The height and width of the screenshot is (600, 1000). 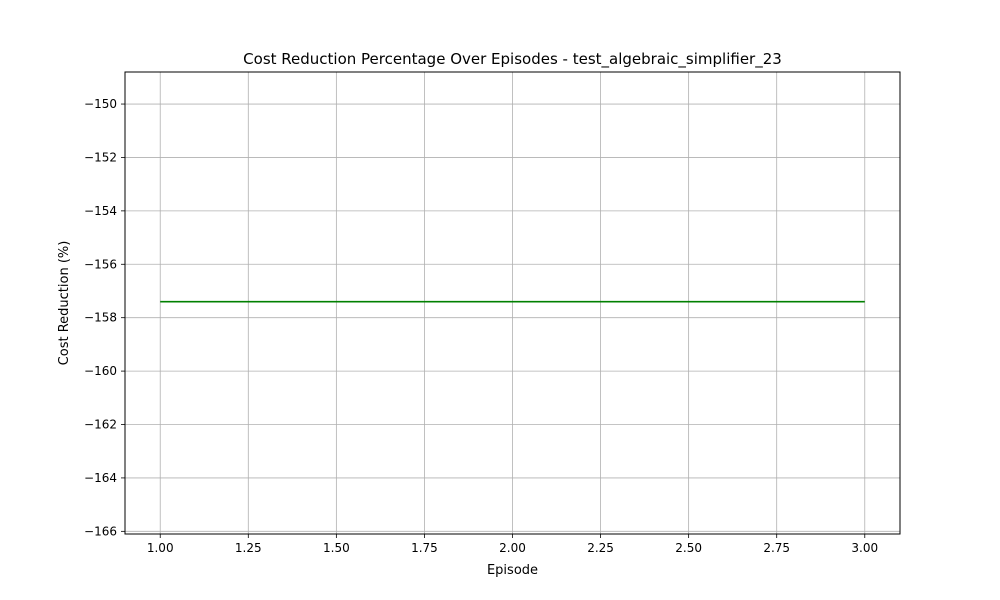 What do you see at coordinates (100, 211) in the screenshot?
I see `y-tick-label: −154` at bounding box center [100, 211].